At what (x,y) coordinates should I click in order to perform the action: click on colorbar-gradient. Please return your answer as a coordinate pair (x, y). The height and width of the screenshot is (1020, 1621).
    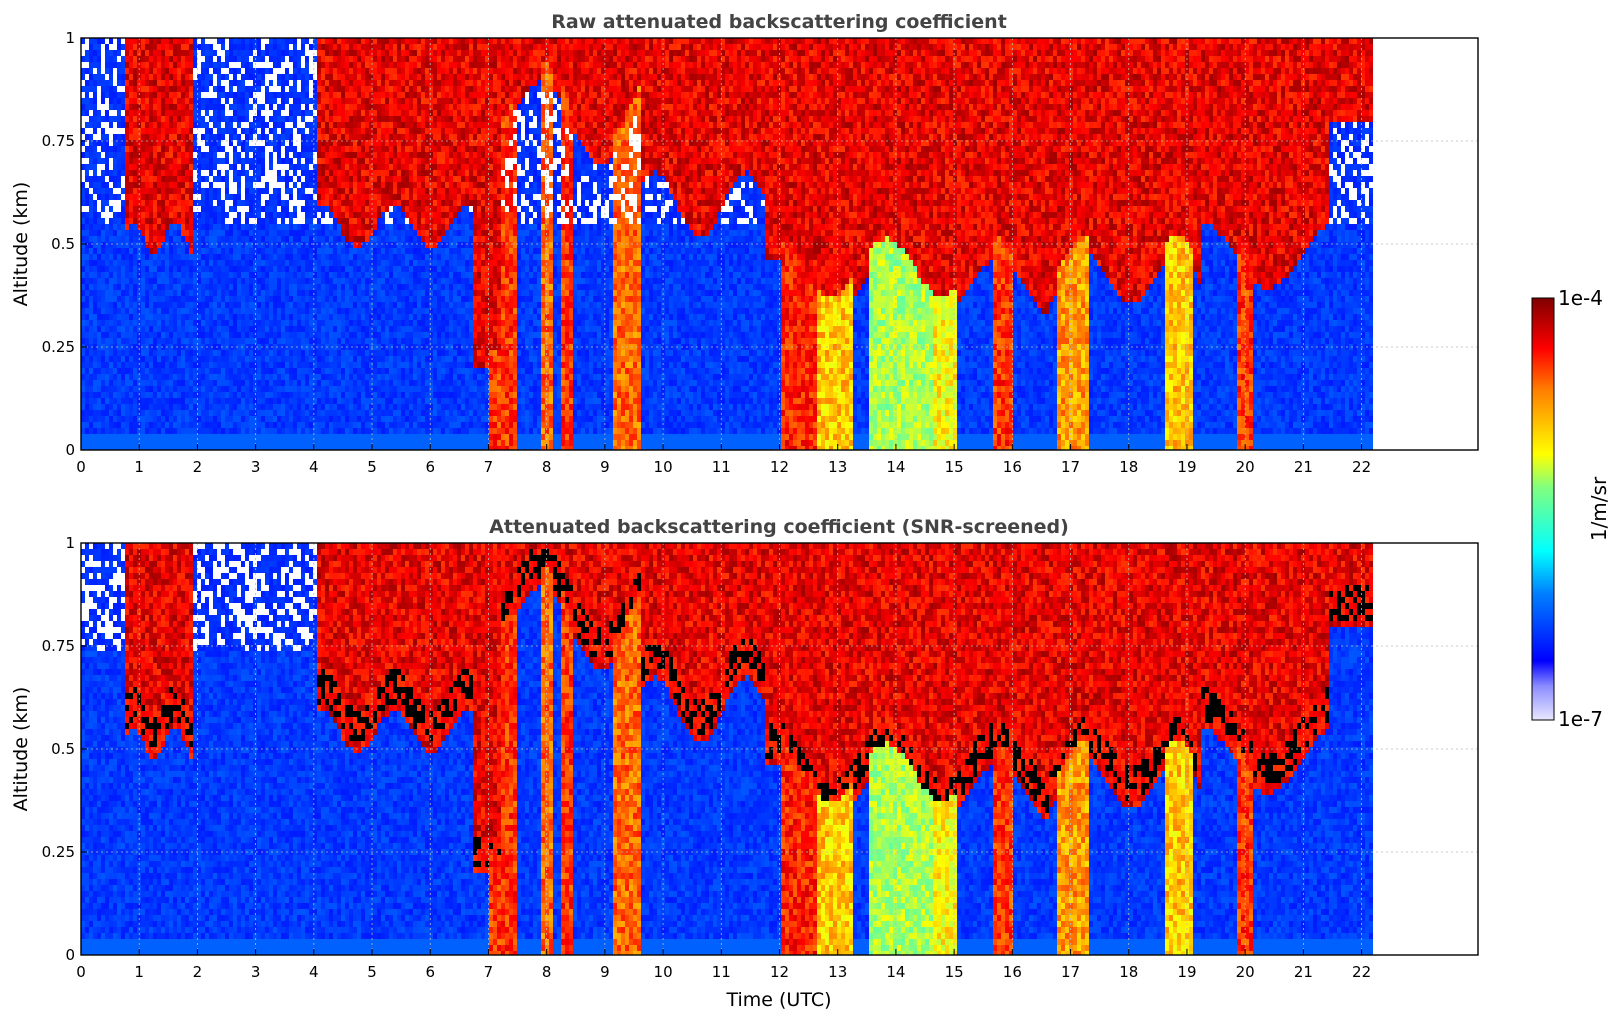
    Looking at the image, I should click on (1543, 509).